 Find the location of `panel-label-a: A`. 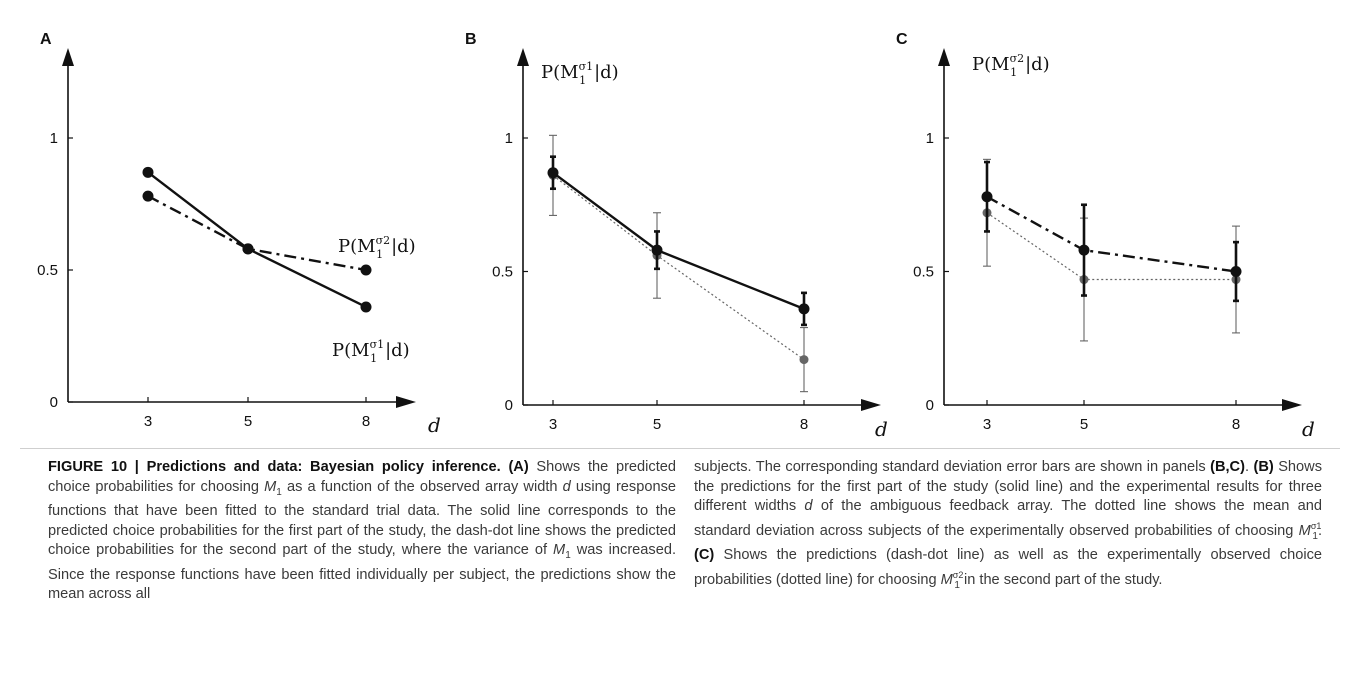

panel-label-a: A is located at coordinates (46, 39).